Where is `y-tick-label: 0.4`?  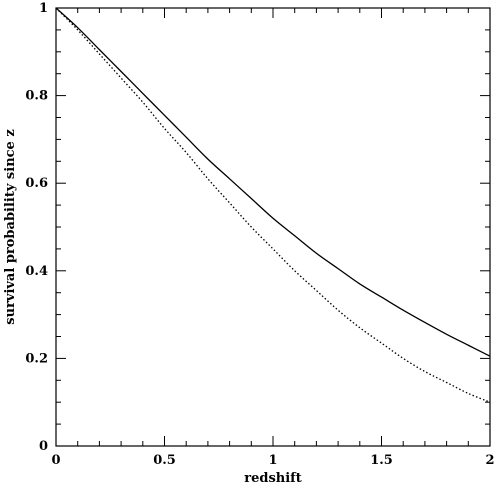 y-tick-label: 0.4 is located at coordinates (36, 271).